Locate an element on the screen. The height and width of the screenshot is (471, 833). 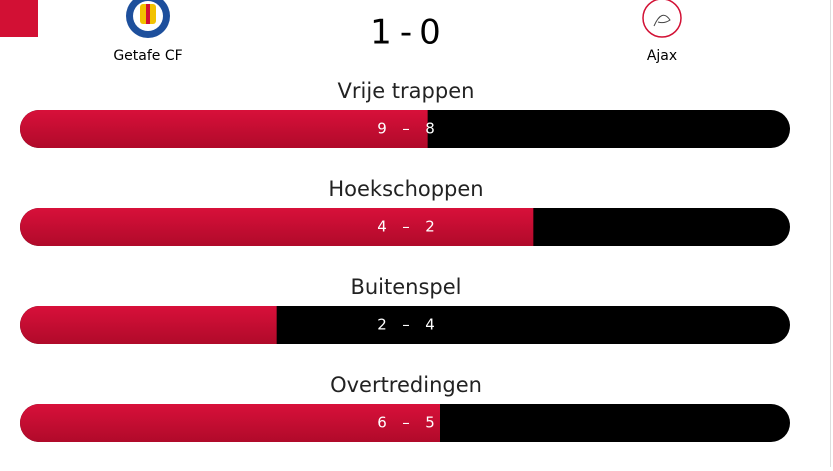
away-value: 4 is located at coordinates (430, 325).